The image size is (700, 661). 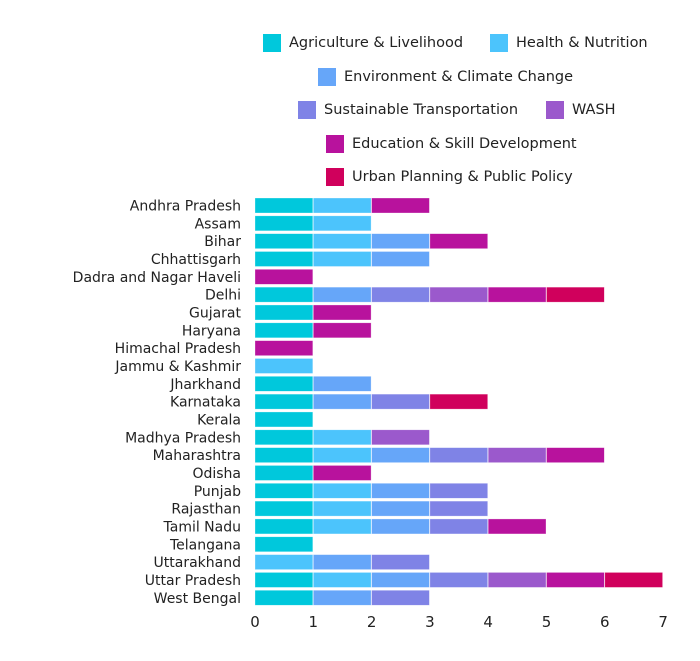 I want to click on x-tick-label: 7, so click(x=663, y=622).